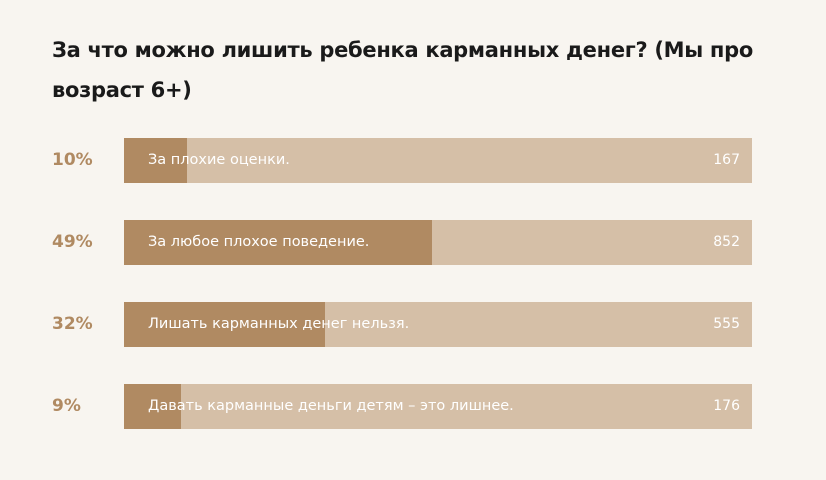  What do you see at coordinates (66, 406) in the screenshot?
I see `option-percent: 9%` at bounding box center [66, 406].